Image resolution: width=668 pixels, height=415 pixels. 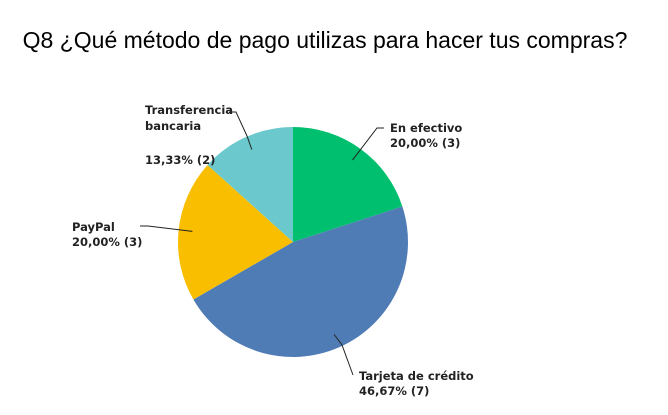 I want to click on leader-line-transferencia-bancaria, so click(x=241, y=130).